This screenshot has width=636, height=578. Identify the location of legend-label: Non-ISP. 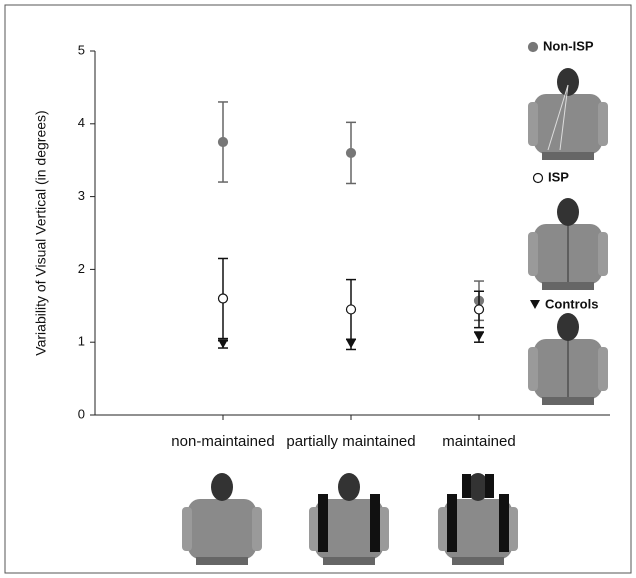
(568, 45).